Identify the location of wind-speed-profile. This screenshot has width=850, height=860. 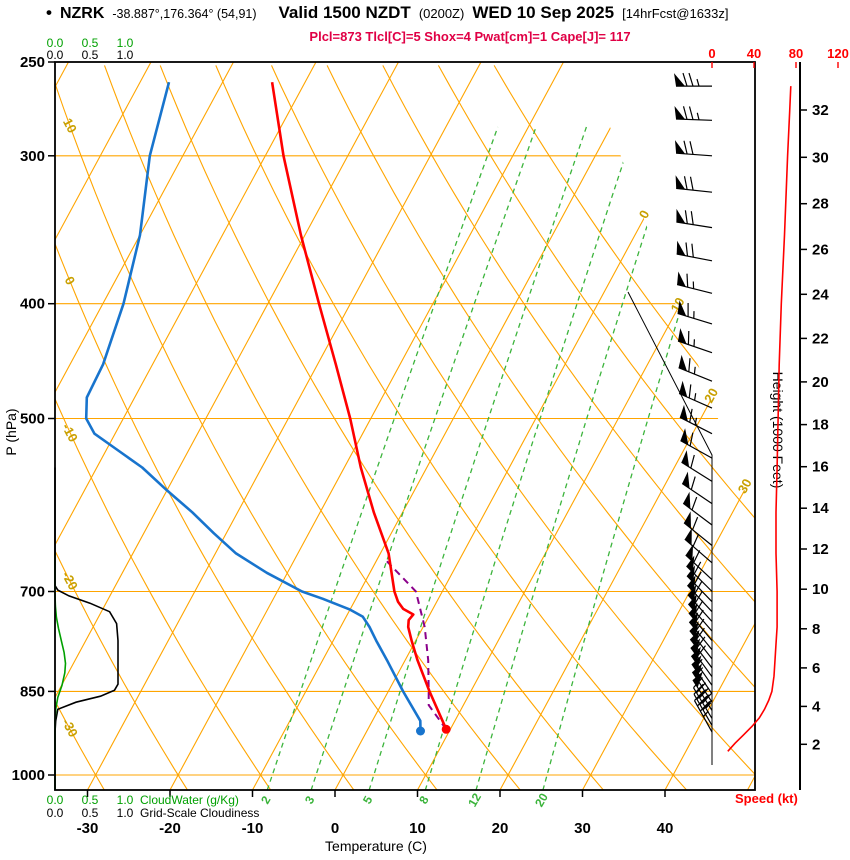
(759, 419).